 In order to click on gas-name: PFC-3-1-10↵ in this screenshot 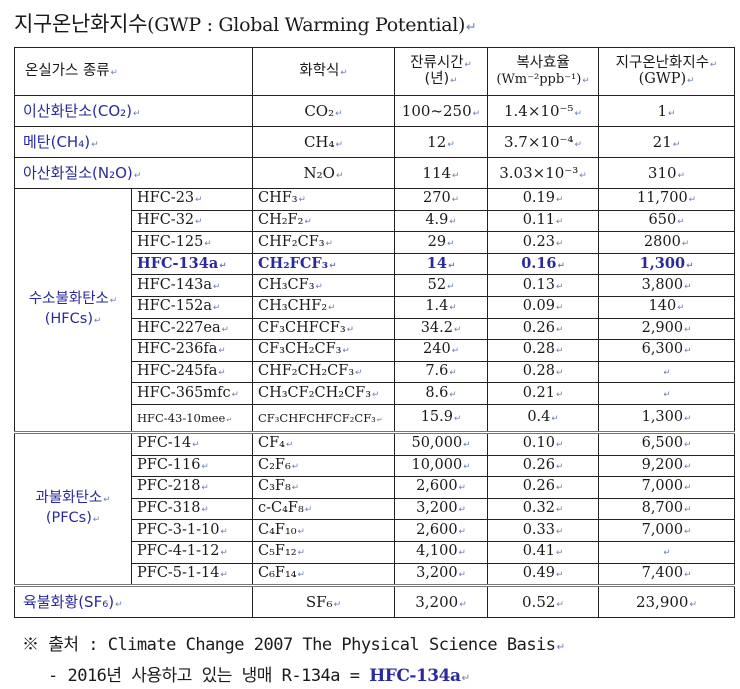, I will do `click(192, 530)`.